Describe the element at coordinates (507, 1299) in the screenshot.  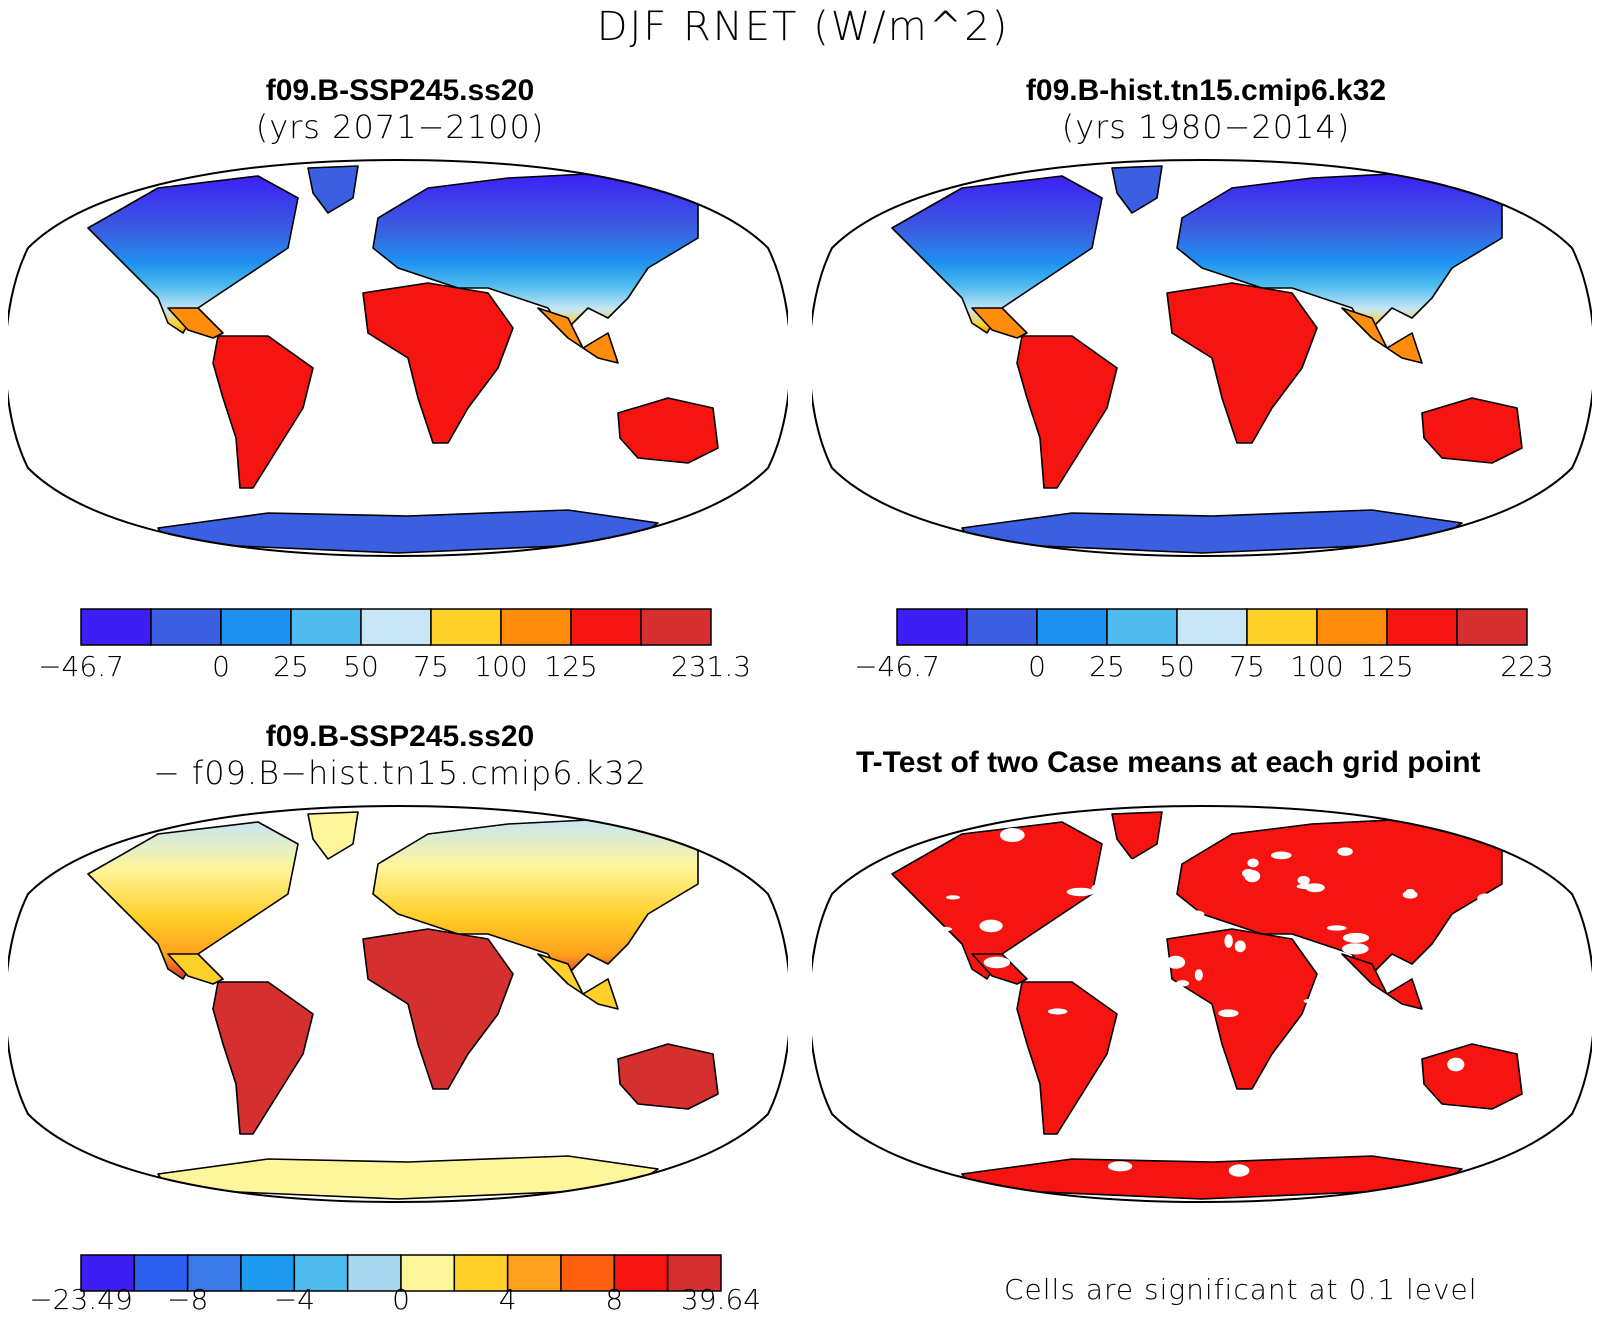
I see `colorbar-tick-label: 4` at that location.